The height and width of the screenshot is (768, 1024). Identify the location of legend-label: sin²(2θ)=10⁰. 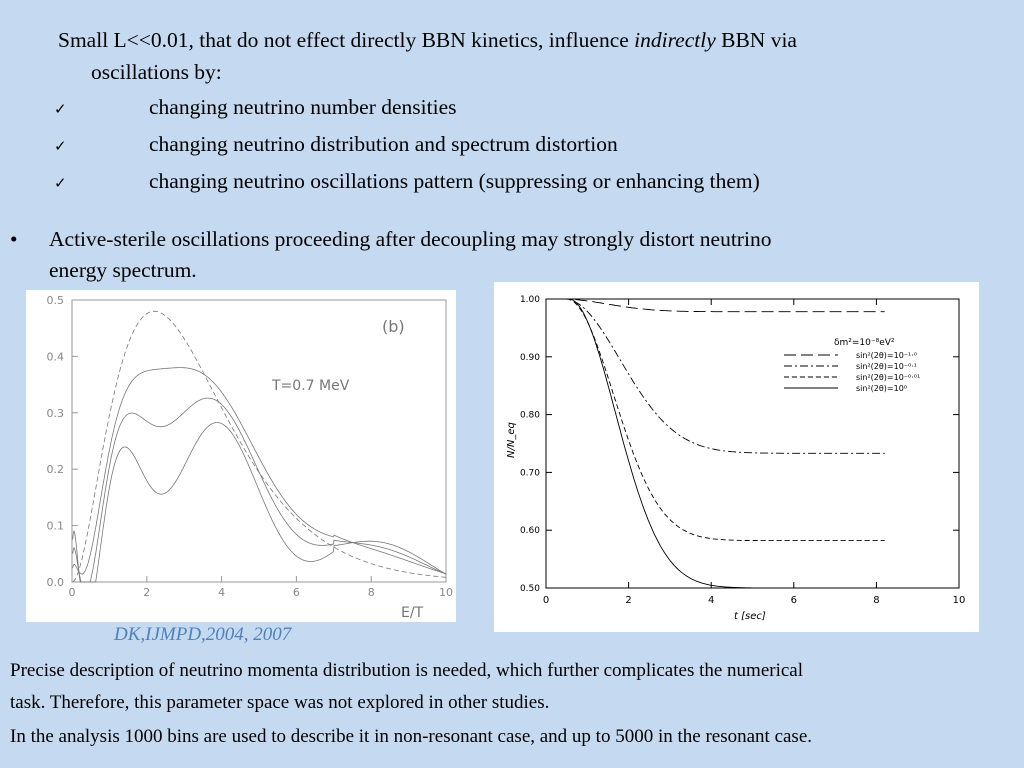
(881, 388).